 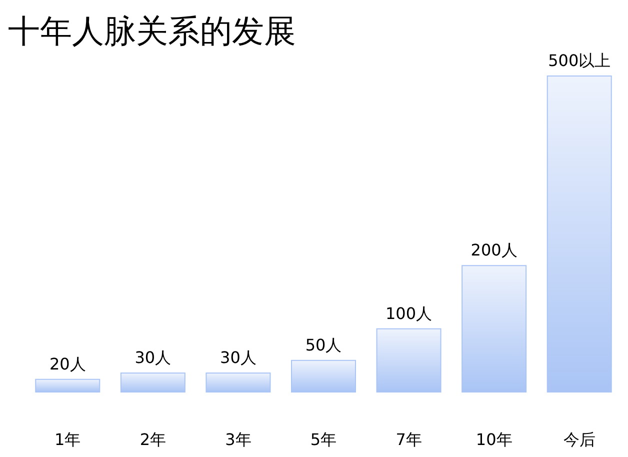 I want to click on data-label: 200人, so click(x=494, y=250).